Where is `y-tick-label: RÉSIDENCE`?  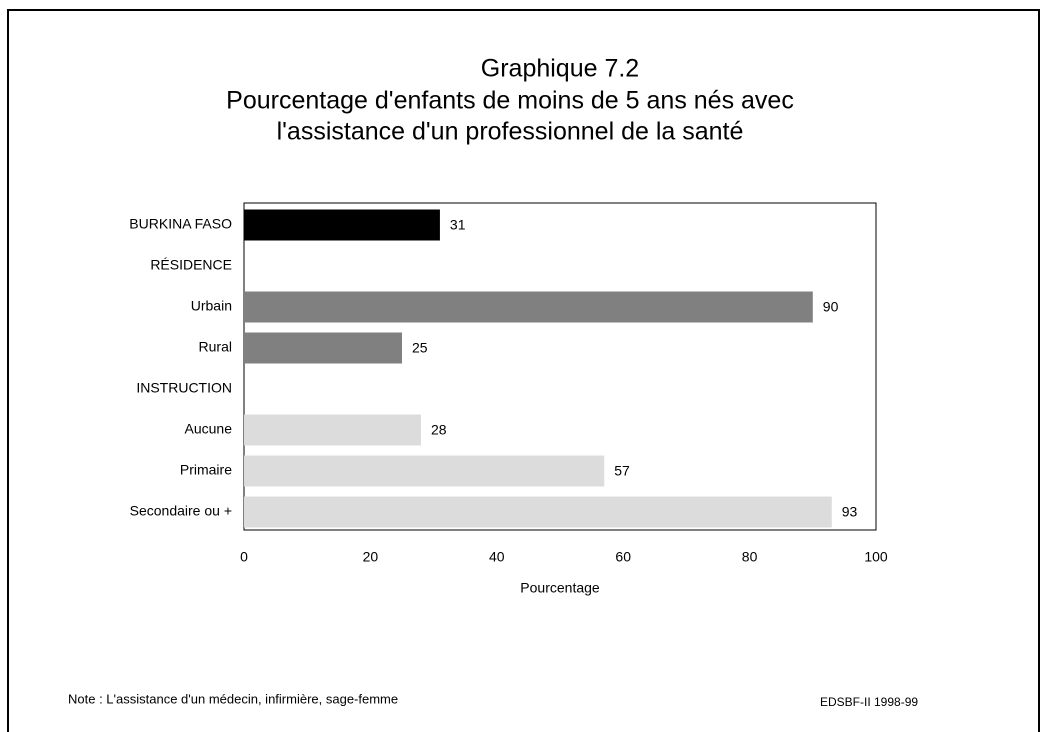
y-tick-label: RÉSIDENCE is located at coordinates (191, 265).